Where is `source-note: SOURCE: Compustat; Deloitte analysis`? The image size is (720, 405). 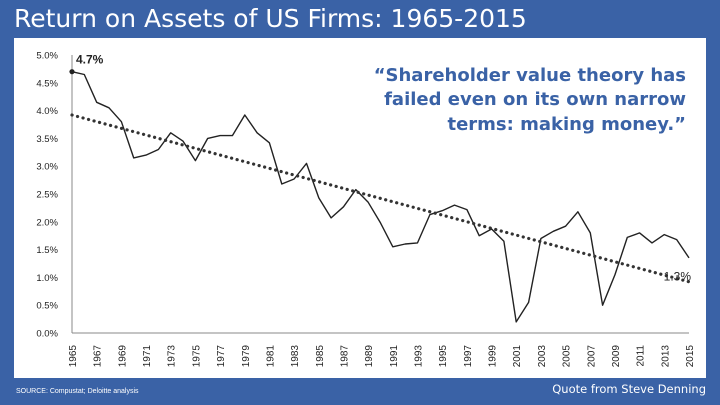
source-note: SOURCE: Compustat; Deloitte analysis is located at coordinates (77, 391).